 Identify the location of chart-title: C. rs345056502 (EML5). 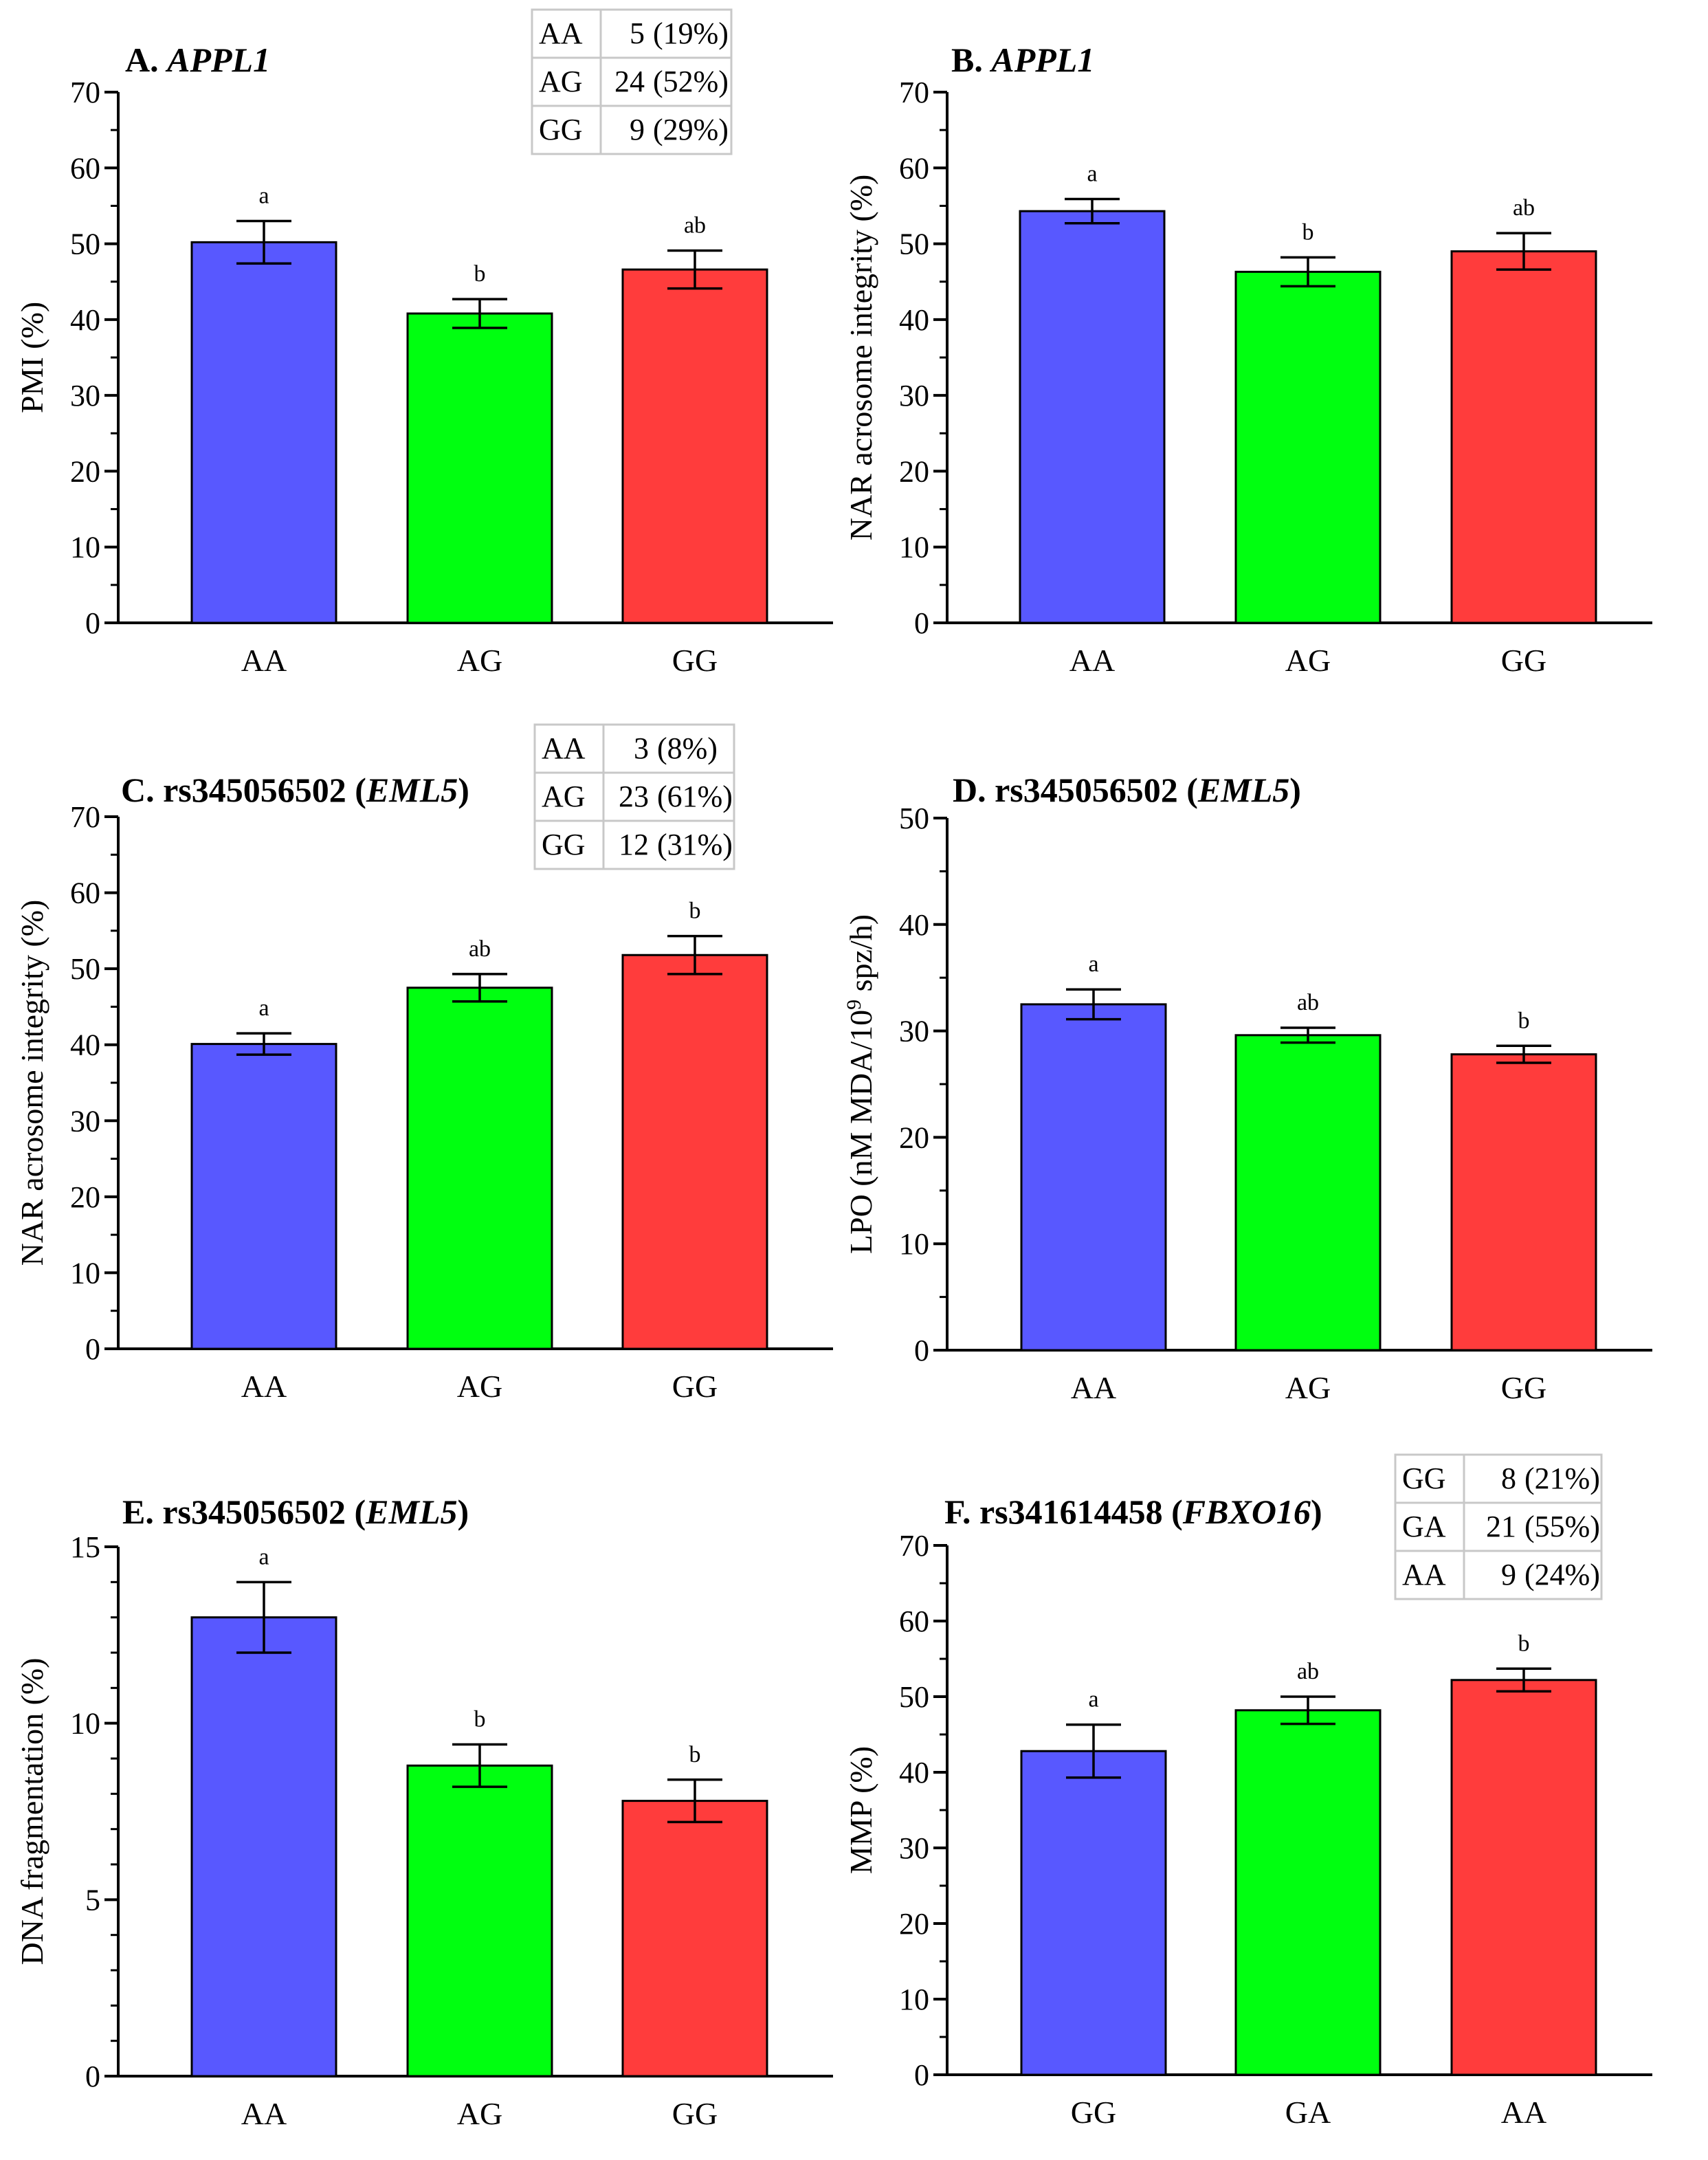
(295, 790).